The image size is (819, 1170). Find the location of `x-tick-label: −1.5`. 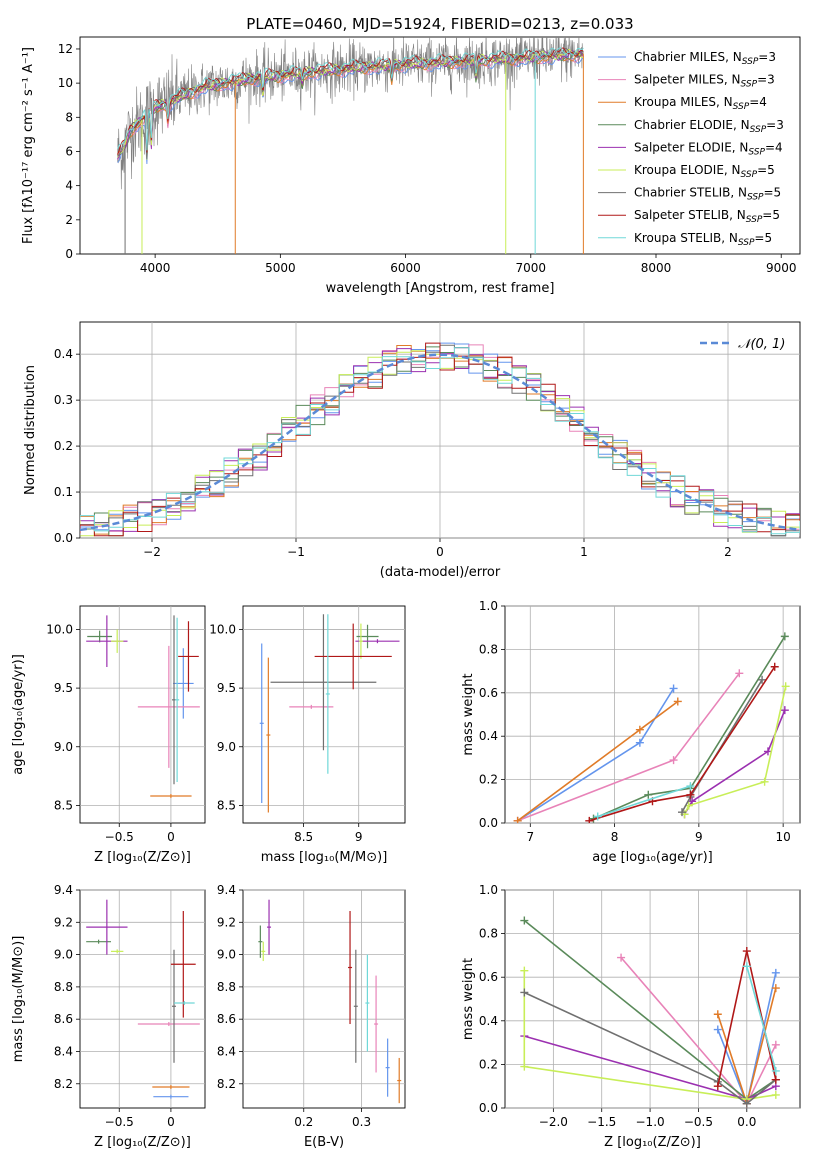

x-tick-label: −1.5 is located at coordinates (601, 1122).